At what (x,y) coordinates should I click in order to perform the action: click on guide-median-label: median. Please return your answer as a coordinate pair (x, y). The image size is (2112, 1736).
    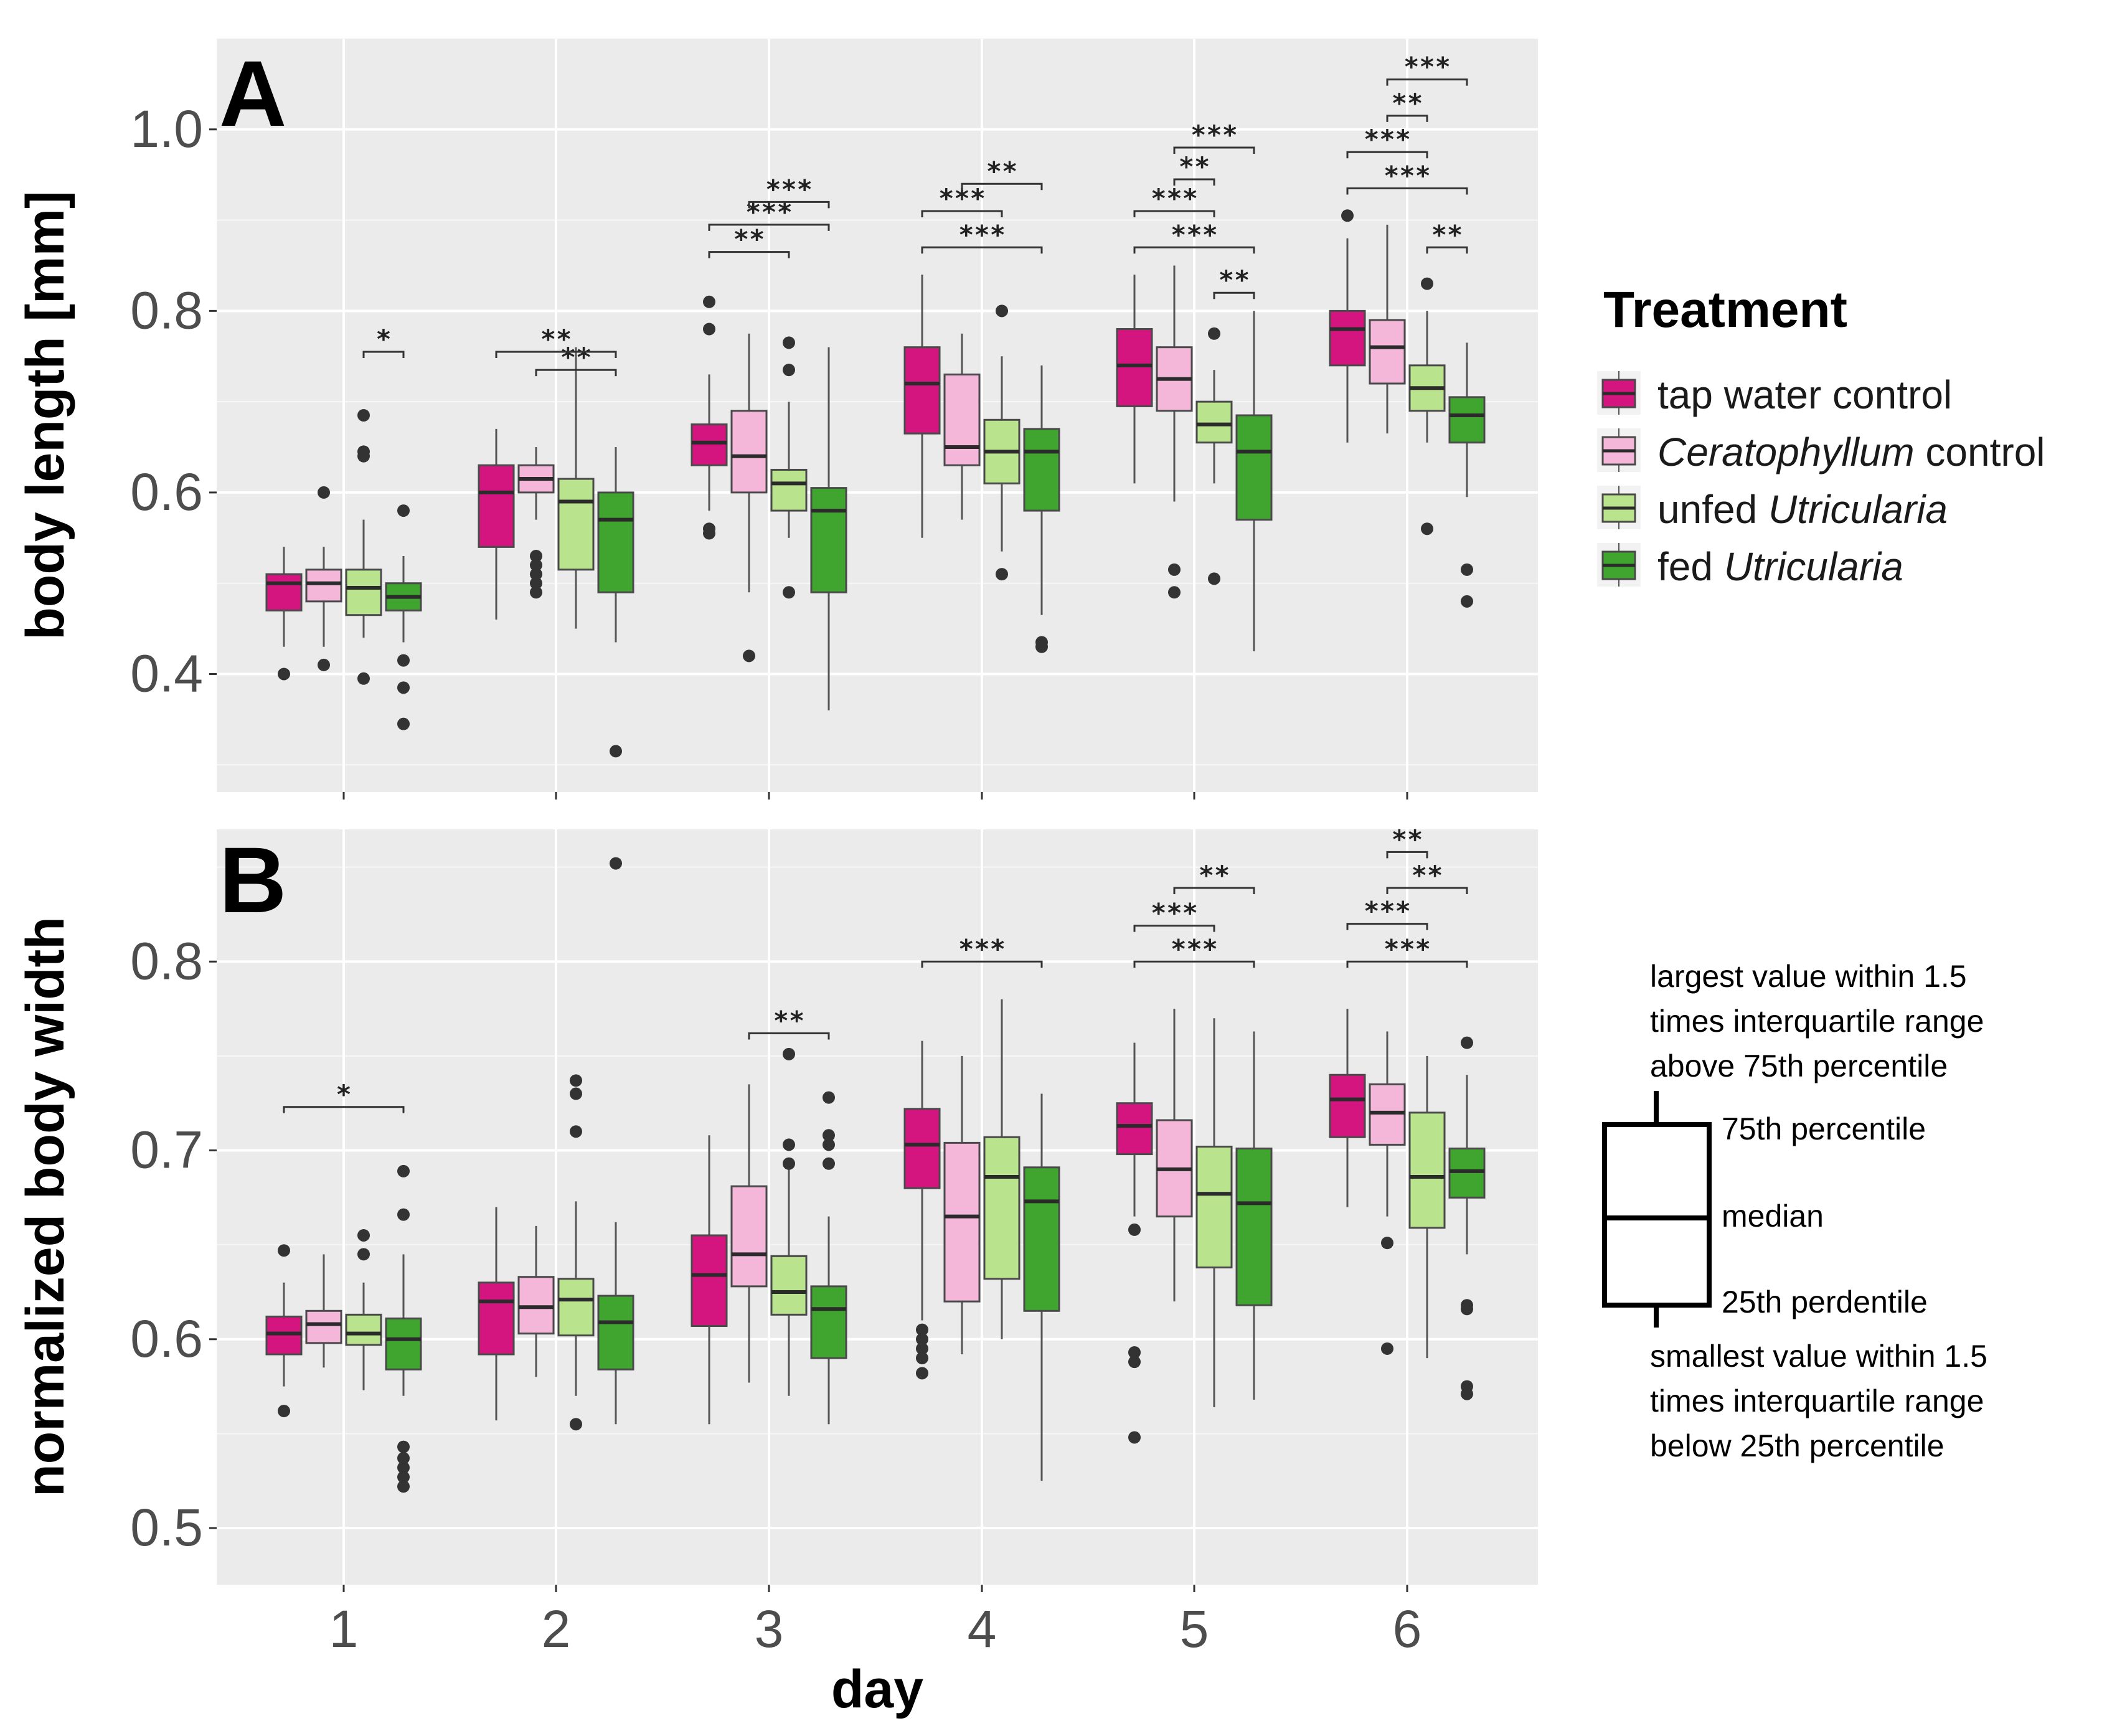
    Looking at the image, I should click on (1773, 1217).